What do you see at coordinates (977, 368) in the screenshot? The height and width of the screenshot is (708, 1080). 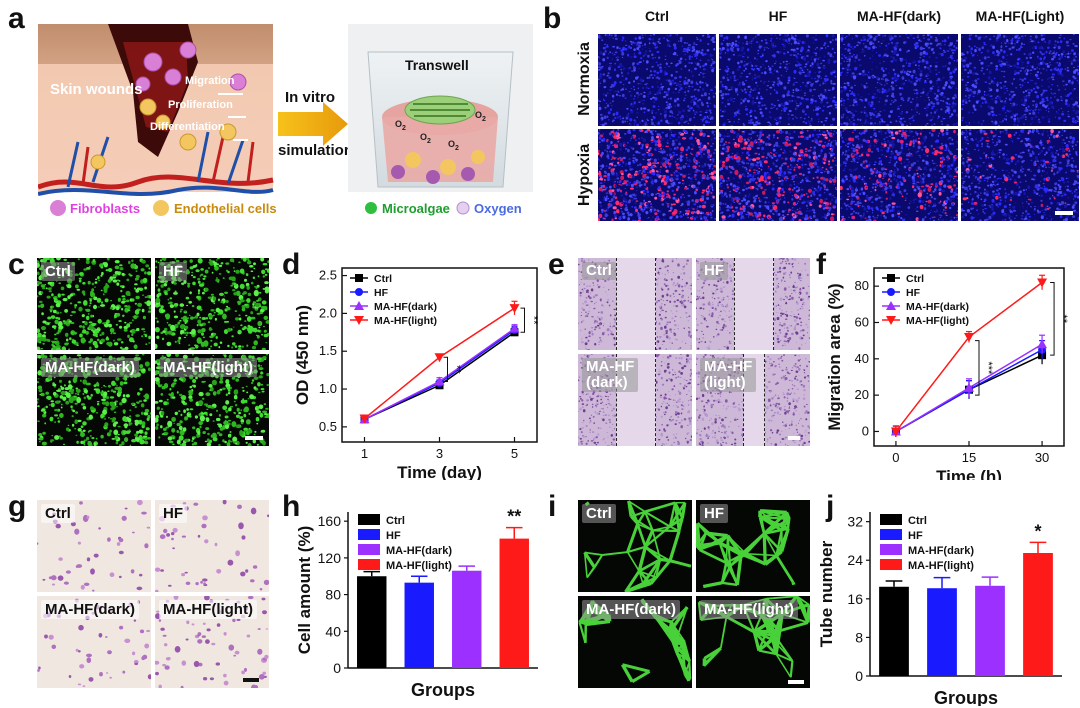 I see `significance-bracket` at bounding box center [977, 368].